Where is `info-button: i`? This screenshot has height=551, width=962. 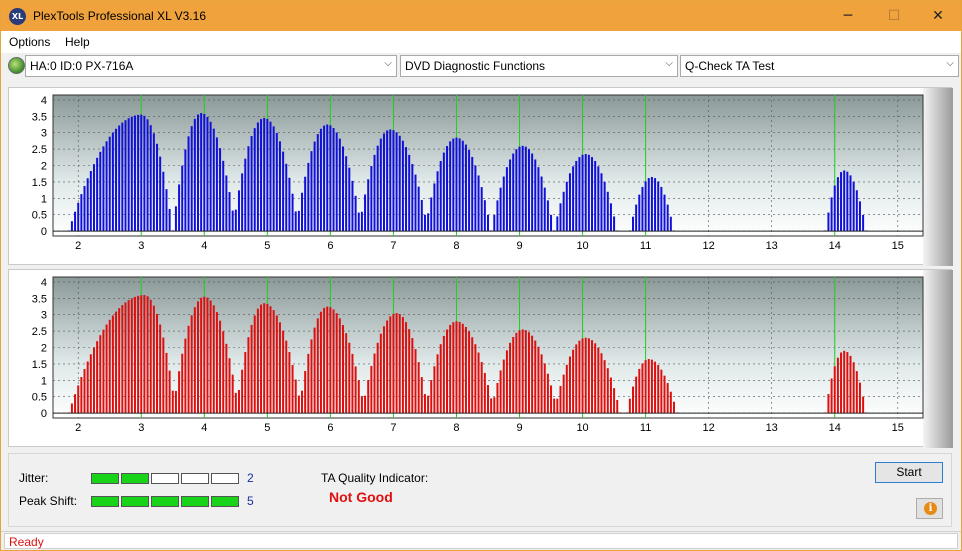
info-button: i is located at coordinates (929, 508).